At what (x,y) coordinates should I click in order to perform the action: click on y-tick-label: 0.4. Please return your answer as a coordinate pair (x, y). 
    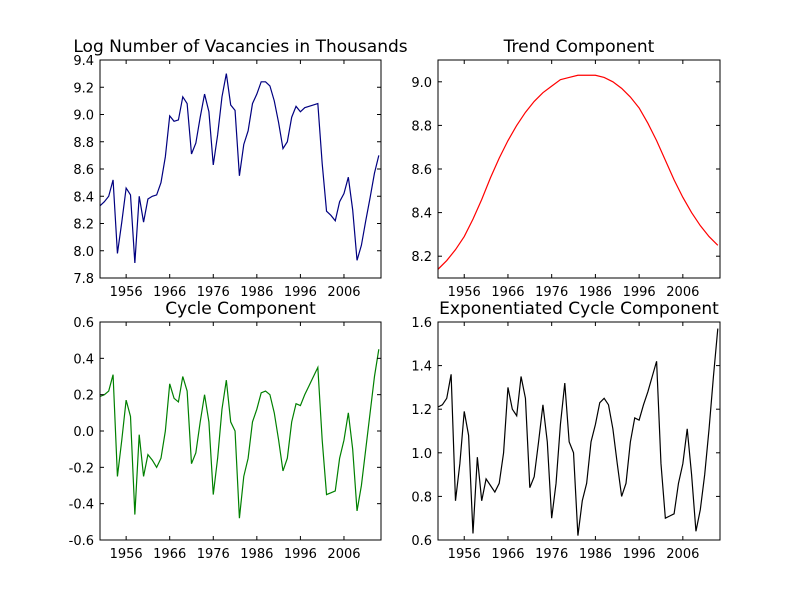
    Looking at the image, I should click on (83, 359).